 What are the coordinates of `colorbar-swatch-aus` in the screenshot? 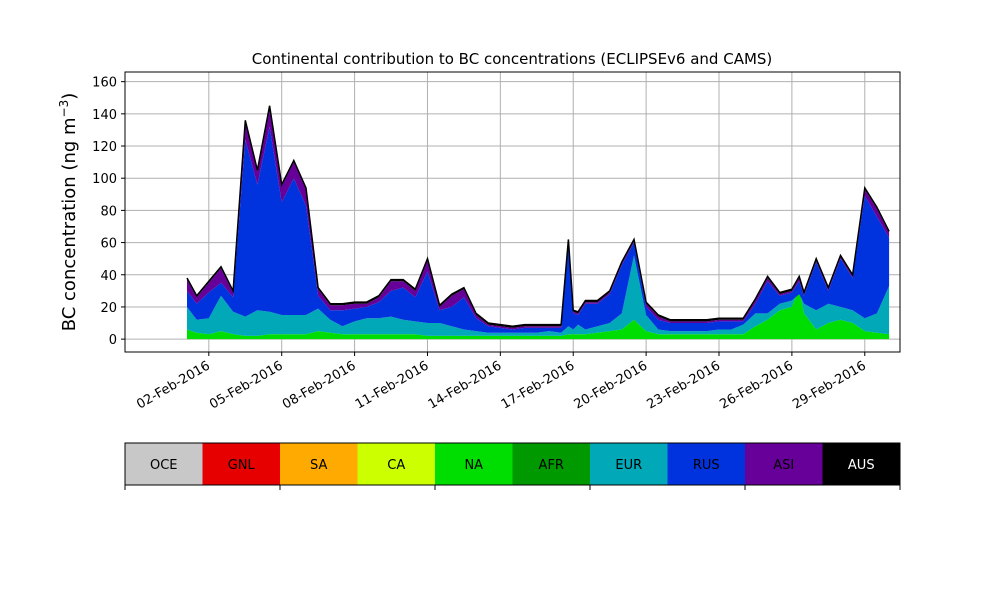 It's located at (861, 464).